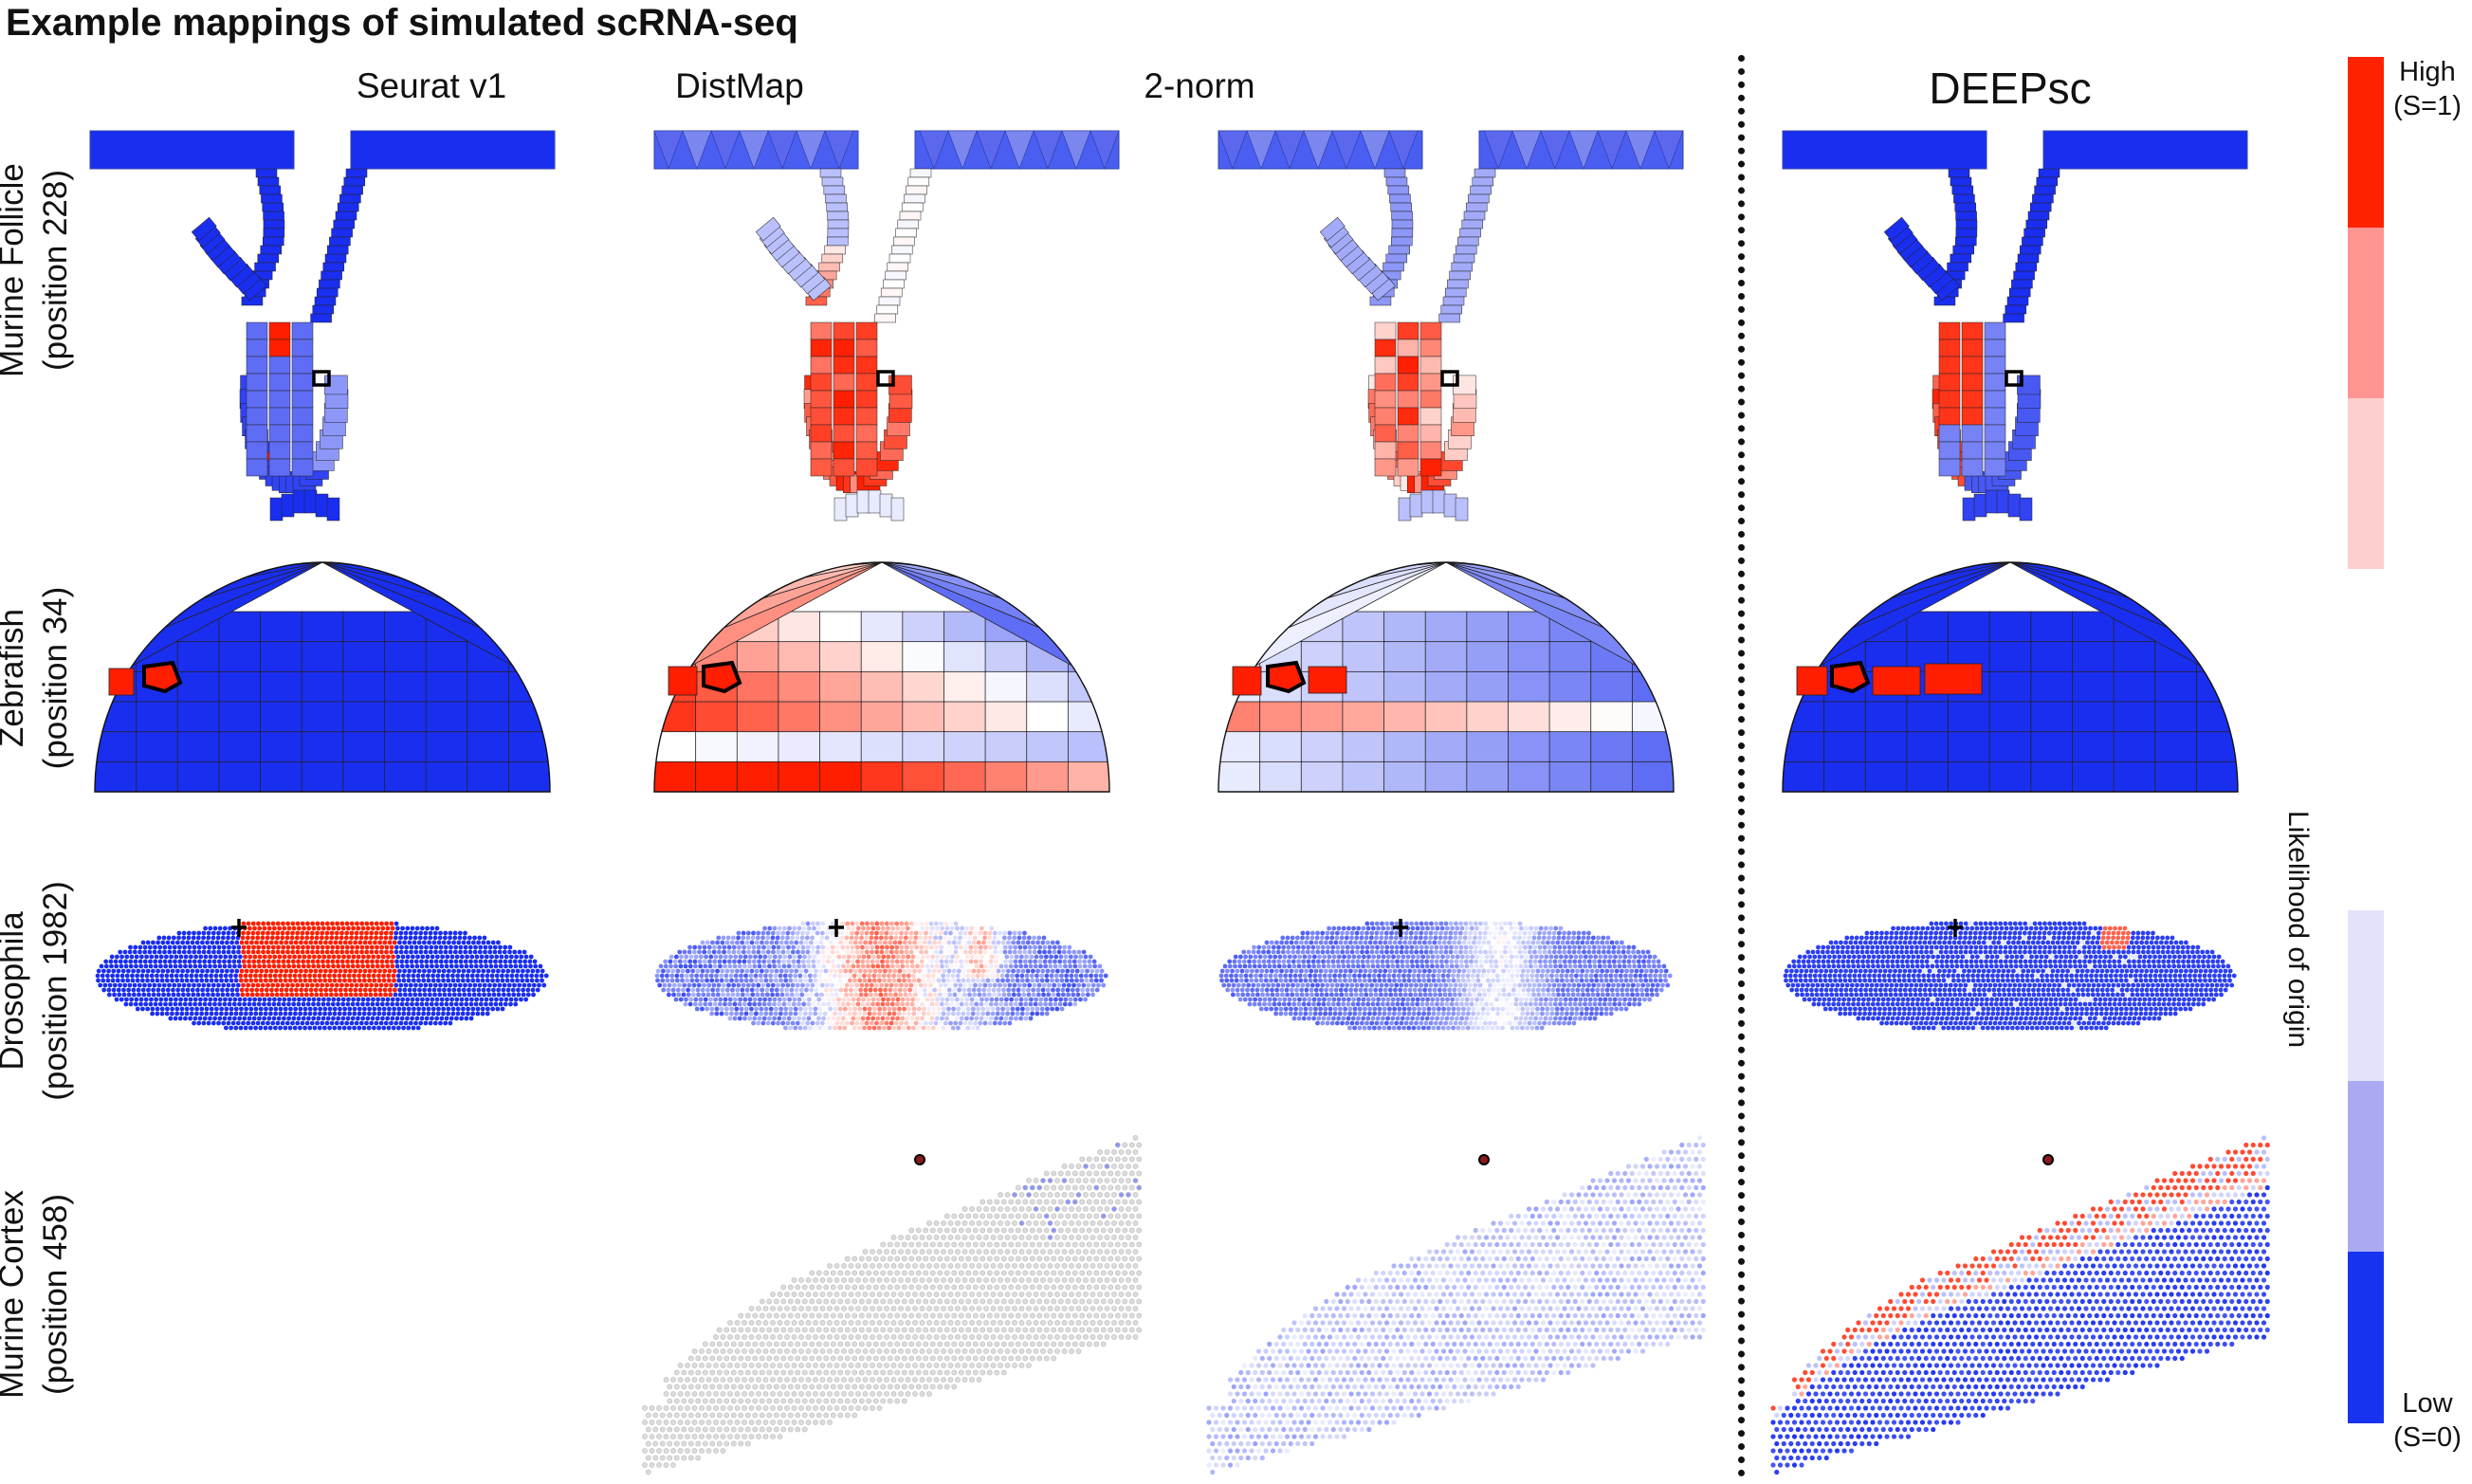 This screenshot has width=2472, height=1484. Describe the element at coordinates (1455, 1299) in the screenshot. I see `cortex-panel-2norm` at that location.